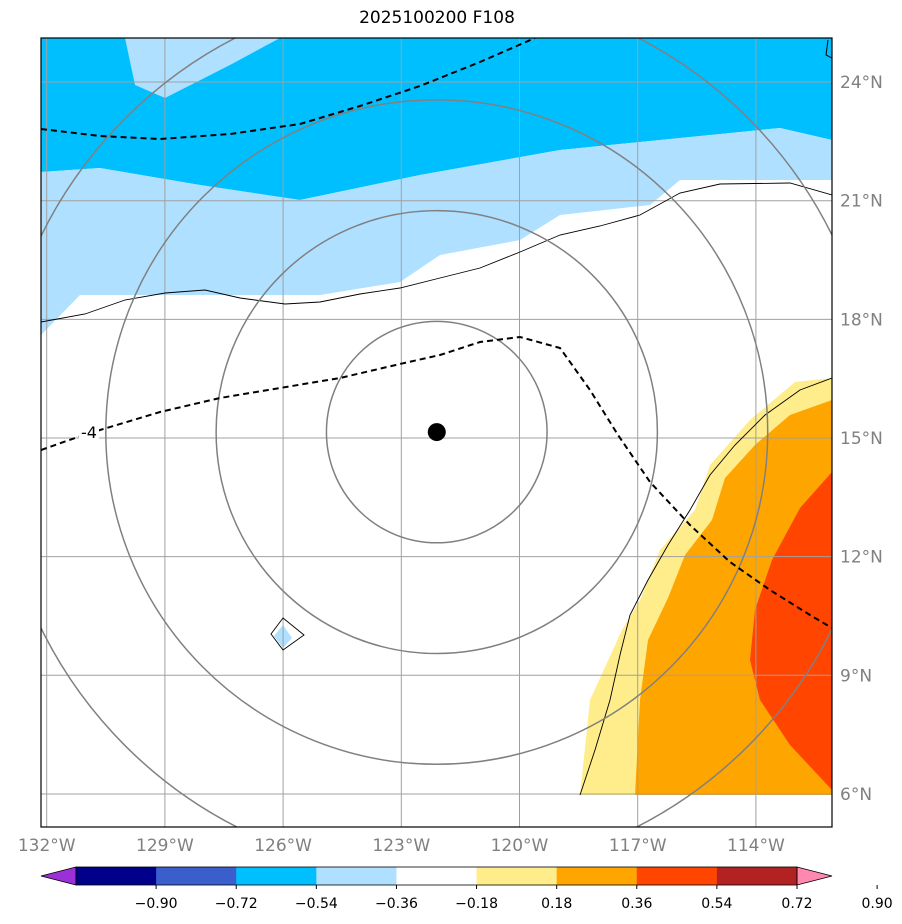 The width and height of the screenshot is (902, 924). I want to click on storm-center-marker, so click(436, 432).